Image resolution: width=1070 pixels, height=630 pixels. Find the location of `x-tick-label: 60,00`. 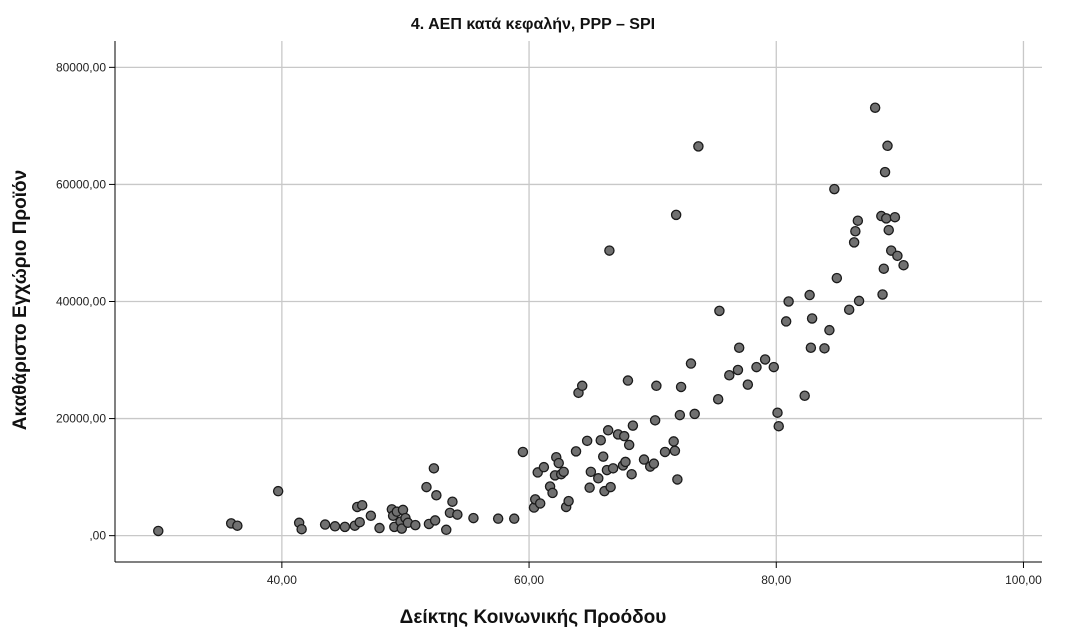

x-tick-label: 60,00 is located at coordinates (529, 580).